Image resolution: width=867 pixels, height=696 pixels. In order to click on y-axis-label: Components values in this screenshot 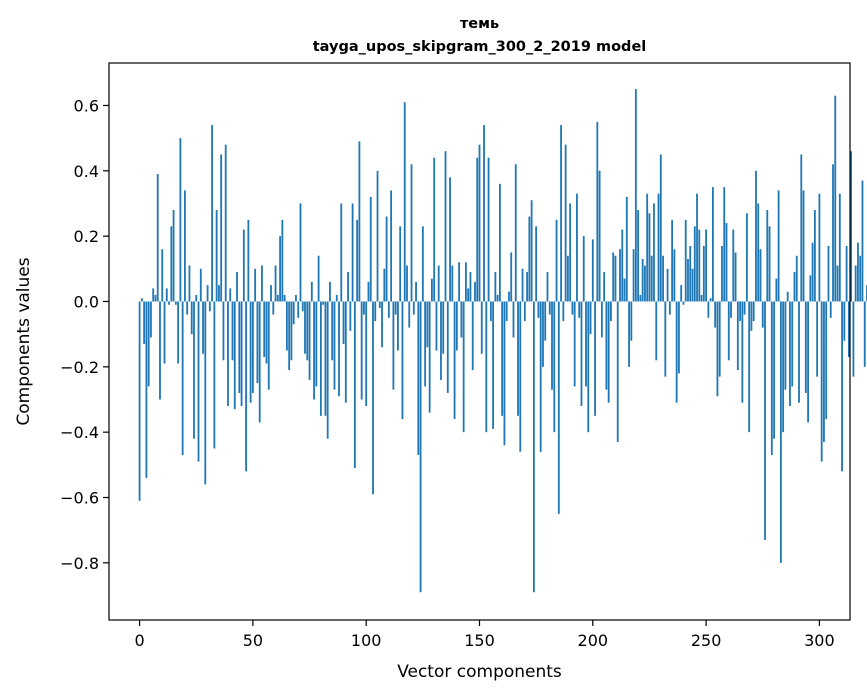, I will do `click(24, 341)`.